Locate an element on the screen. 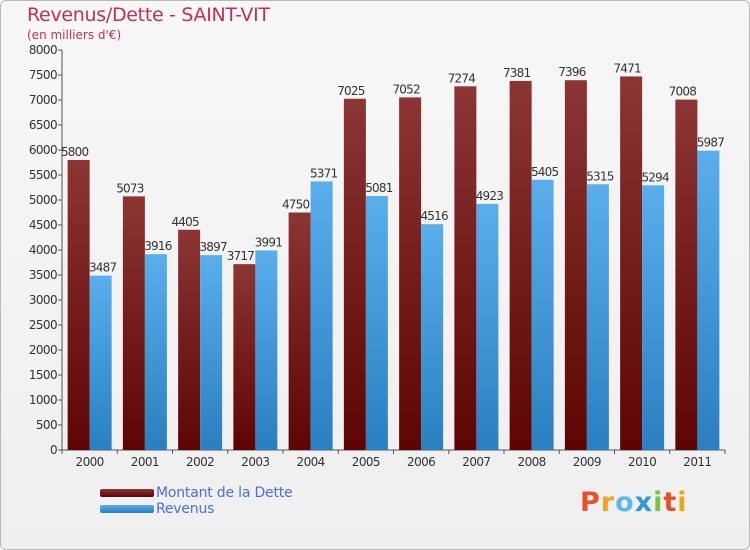  data-label-dette: 5073 is located at coordinates (130, 188).